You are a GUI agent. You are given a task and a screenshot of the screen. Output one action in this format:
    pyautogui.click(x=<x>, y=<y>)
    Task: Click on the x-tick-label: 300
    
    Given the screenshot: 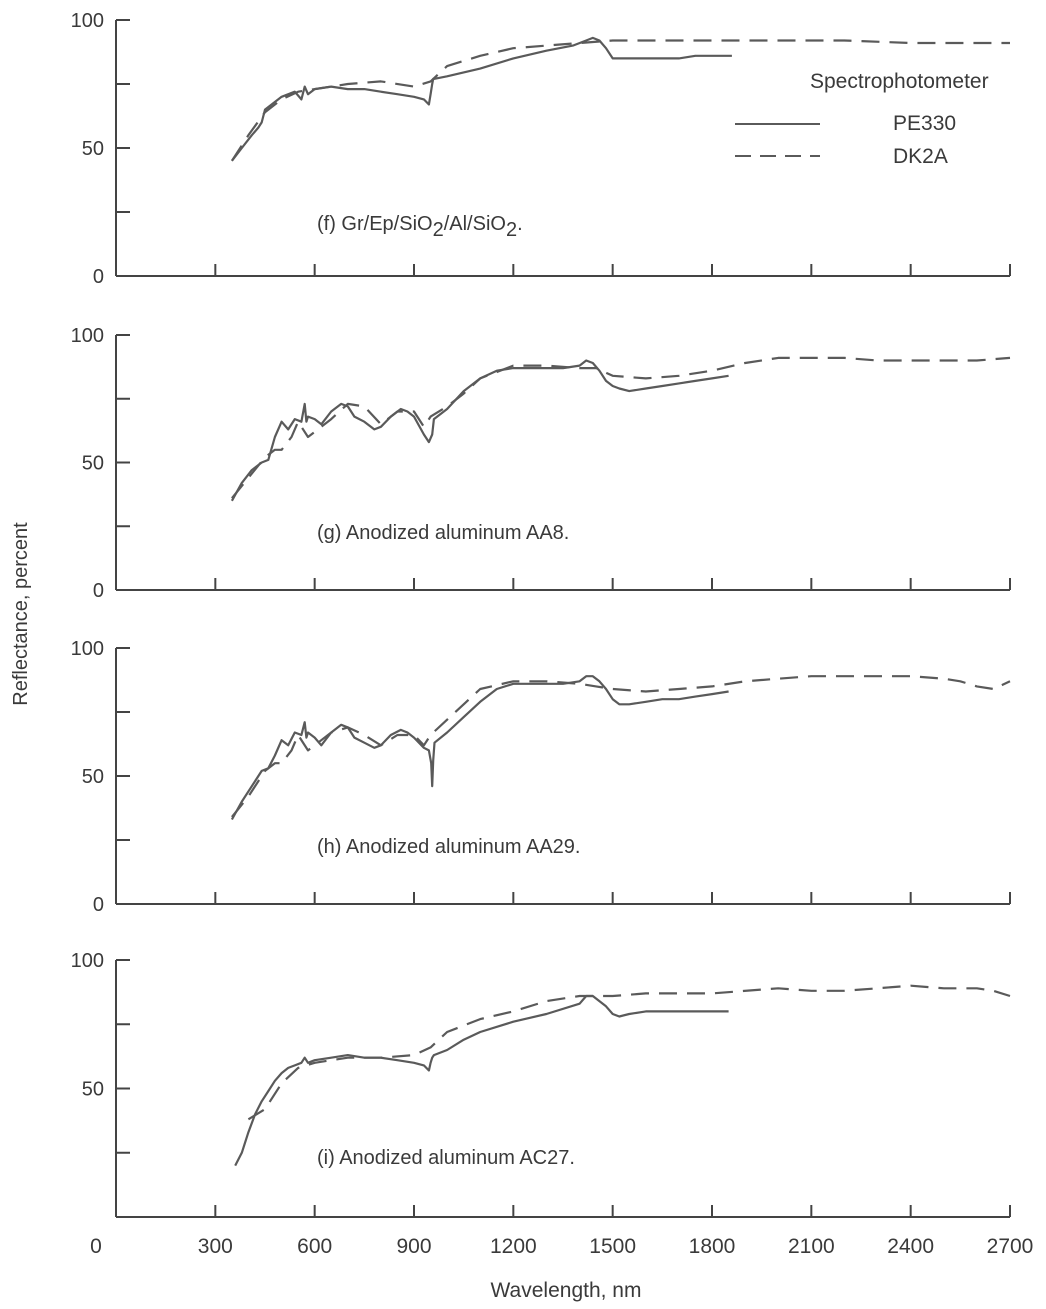 What is the action you would take?
    pyautogui.click(x=215, y=1246)
    